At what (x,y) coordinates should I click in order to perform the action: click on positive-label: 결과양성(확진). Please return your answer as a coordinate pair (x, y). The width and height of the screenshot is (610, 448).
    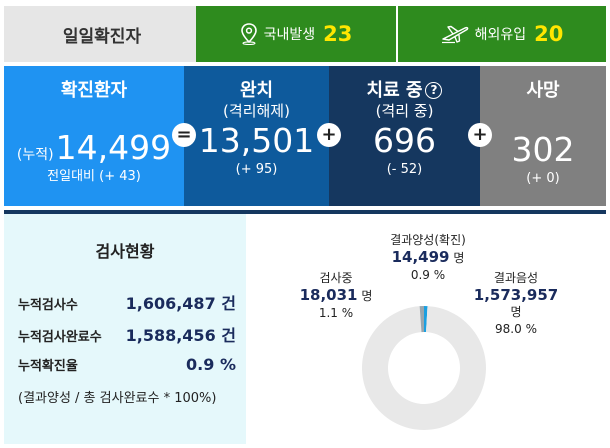
    Looking at the image, I should click on (428, 240).